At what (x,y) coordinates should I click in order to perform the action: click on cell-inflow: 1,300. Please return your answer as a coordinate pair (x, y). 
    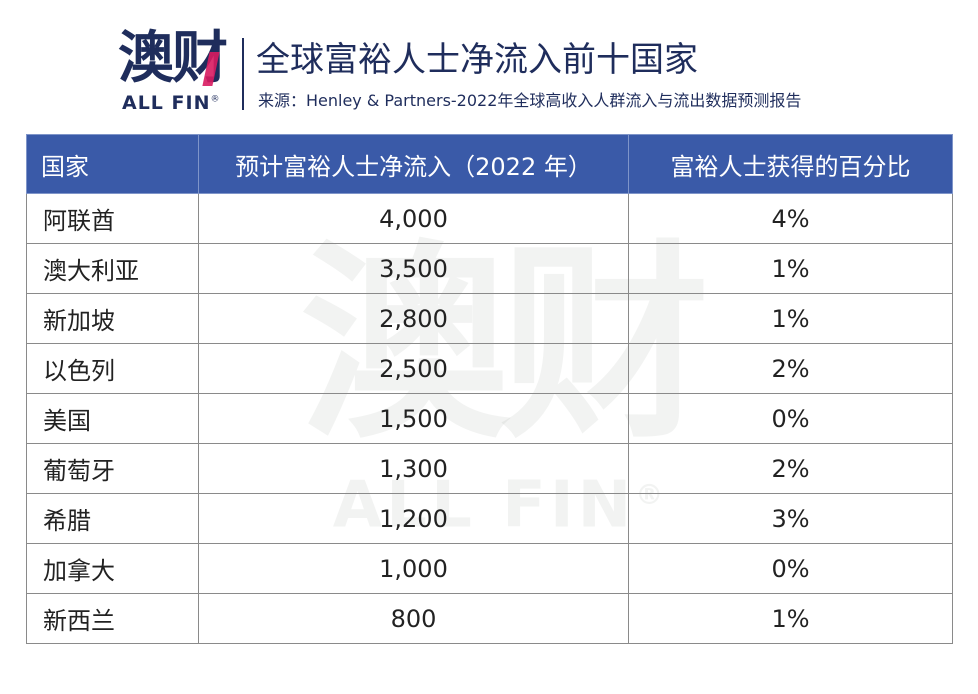
    Looking at the image, I should click on (413, 468).